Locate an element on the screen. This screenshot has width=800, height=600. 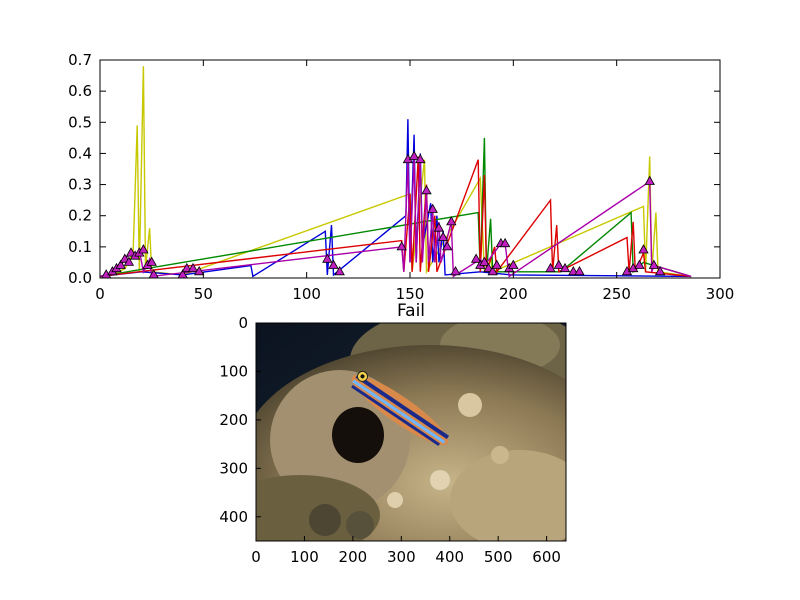
x-tick-label-2: 100 is located at coordinates (306, 294).